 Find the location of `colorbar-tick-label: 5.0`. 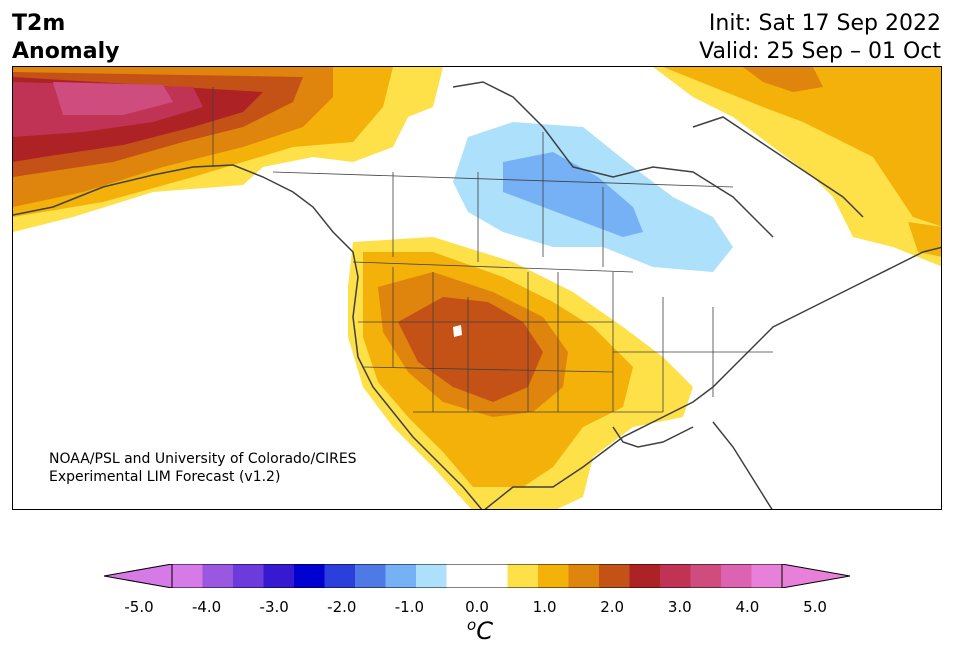

colorbar-tick-label: 5.0 is located at coordinates (815, 607).